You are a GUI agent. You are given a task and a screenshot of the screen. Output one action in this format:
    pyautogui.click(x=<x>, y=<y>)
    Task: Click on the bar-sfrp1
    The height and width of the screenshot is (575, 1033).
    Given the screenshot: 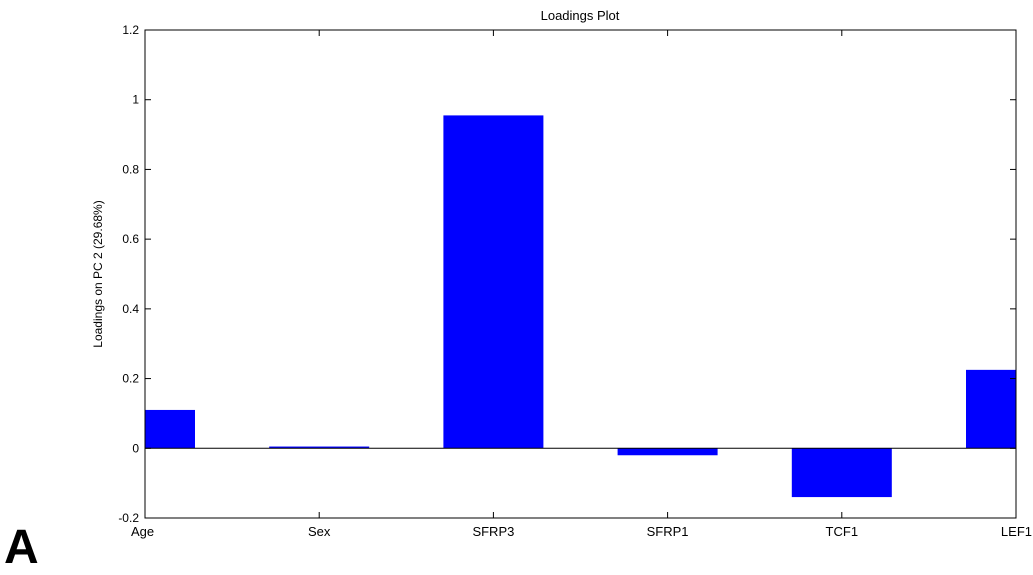 What is the action you would take?
    pyautogui.click(x=667, y=452)
    